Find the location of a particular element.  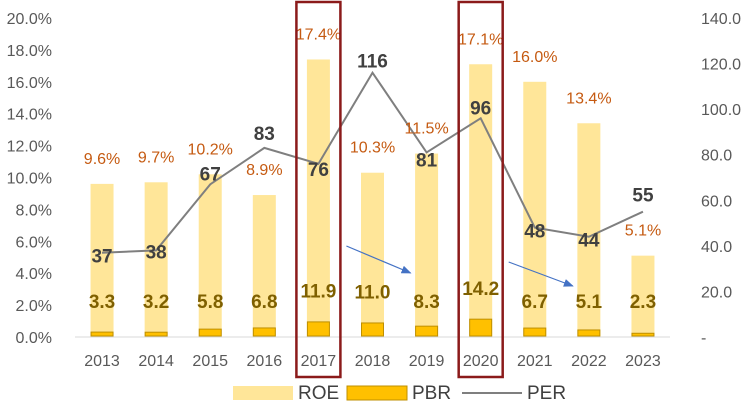

pbr-data-label: 6.7 is located at coordinates (535, 302).